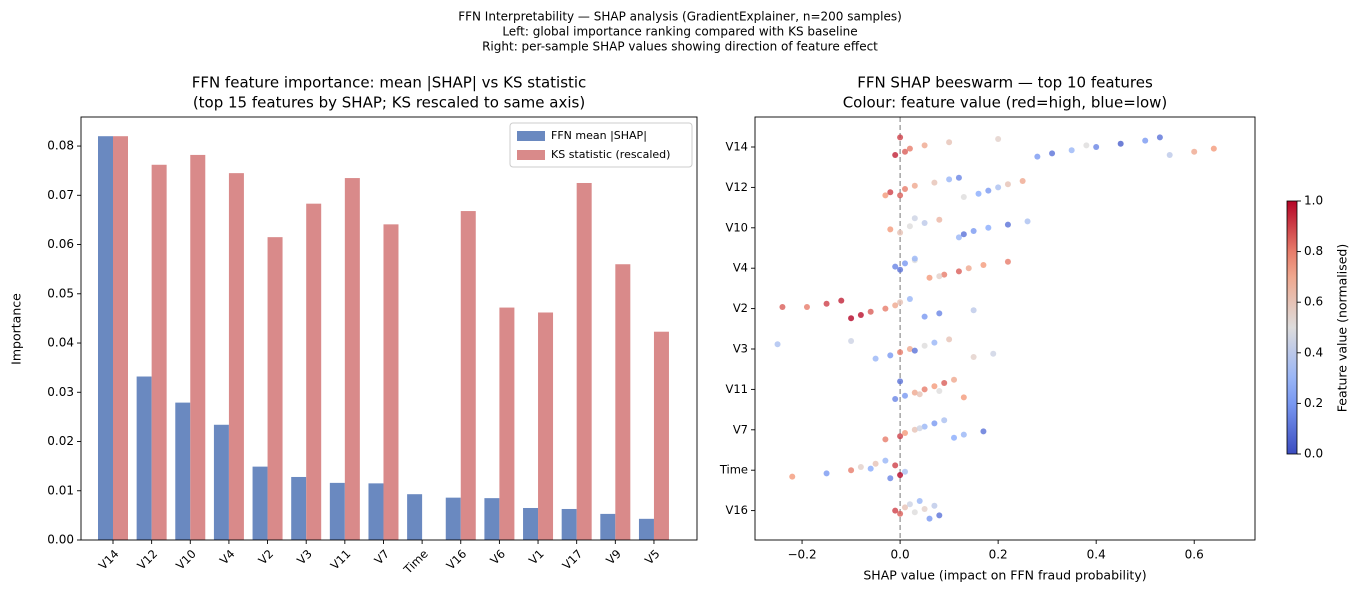 This screenshot has width=1359, height=592. Describe the element at coordinates (536, 557) in the screenshot. I see `x-tick-label: V1` at that location.